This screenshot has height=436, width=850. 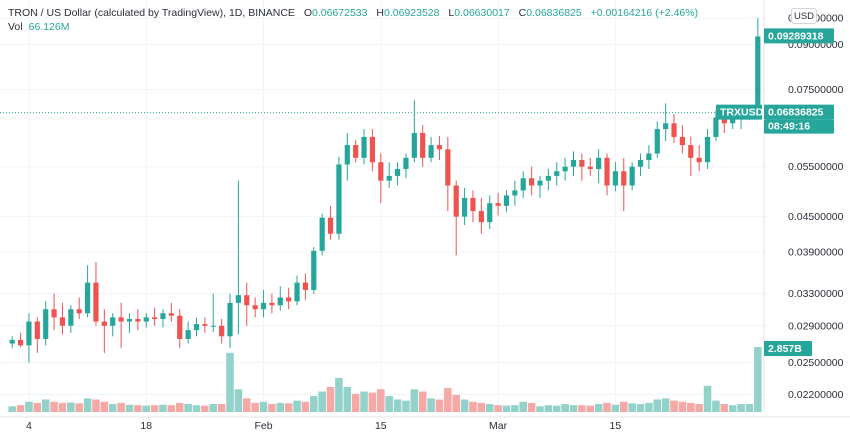 I want to click on legend-volume-key: Vol, so click(x=15, y=27).